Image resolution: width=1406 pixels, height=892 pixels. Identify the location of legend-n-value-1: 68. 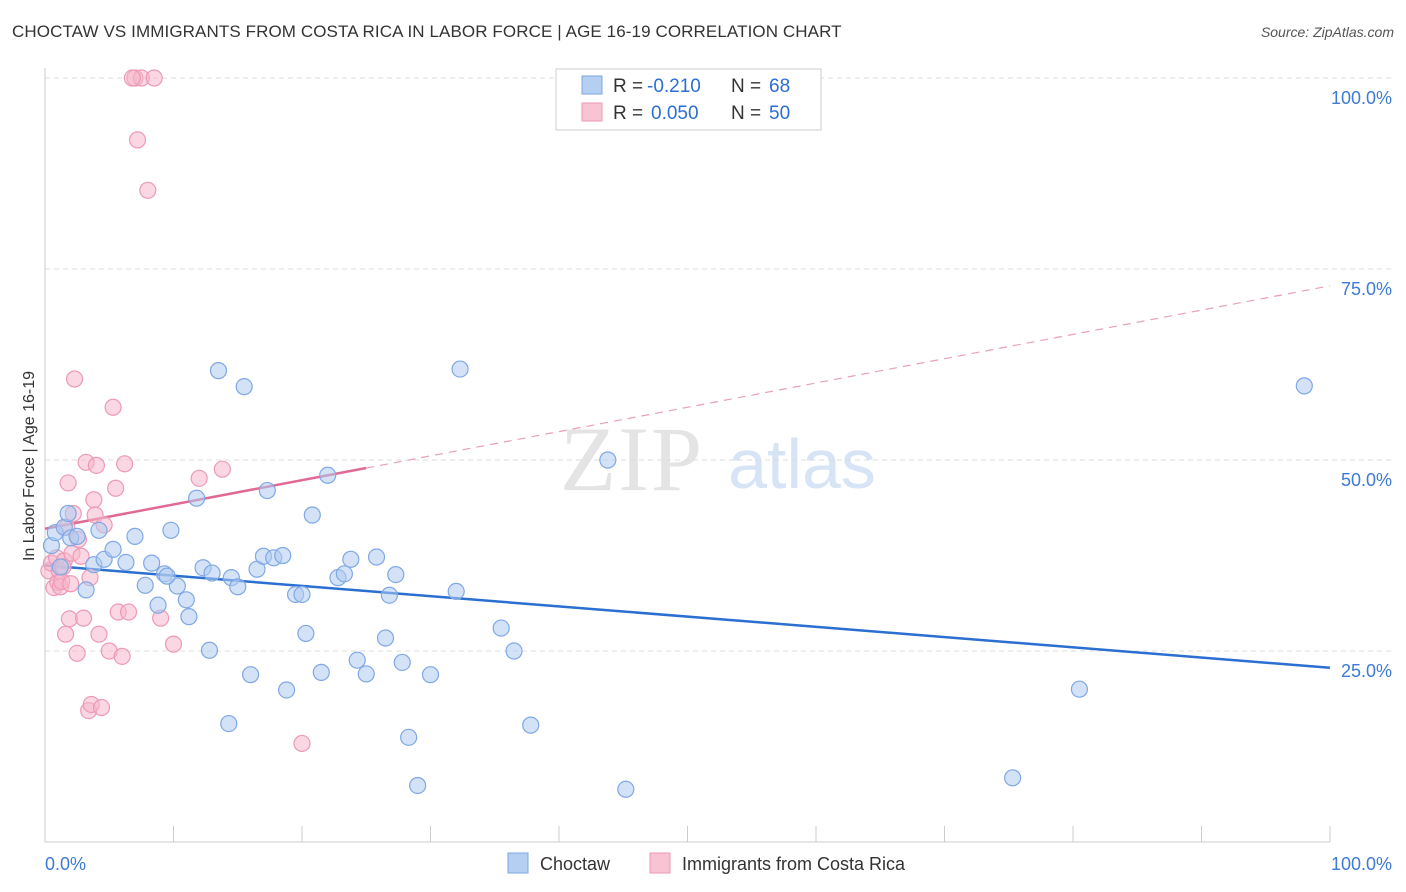
(779, 86).